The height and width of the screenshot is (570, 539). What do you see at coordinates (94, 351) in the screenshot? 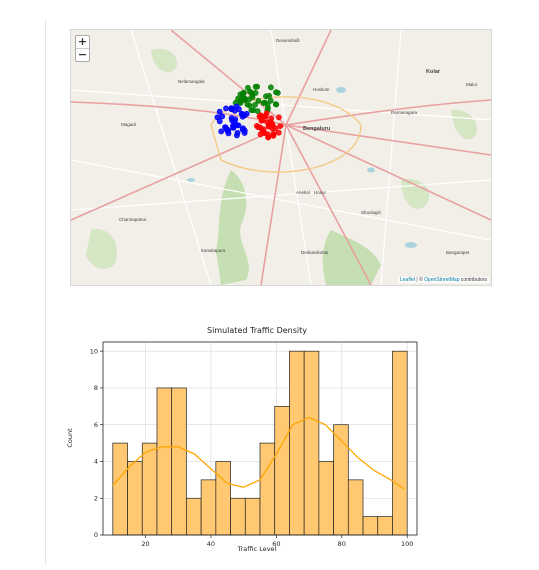
I see `y-tick-label: 10` at bounding box center [94, 351].